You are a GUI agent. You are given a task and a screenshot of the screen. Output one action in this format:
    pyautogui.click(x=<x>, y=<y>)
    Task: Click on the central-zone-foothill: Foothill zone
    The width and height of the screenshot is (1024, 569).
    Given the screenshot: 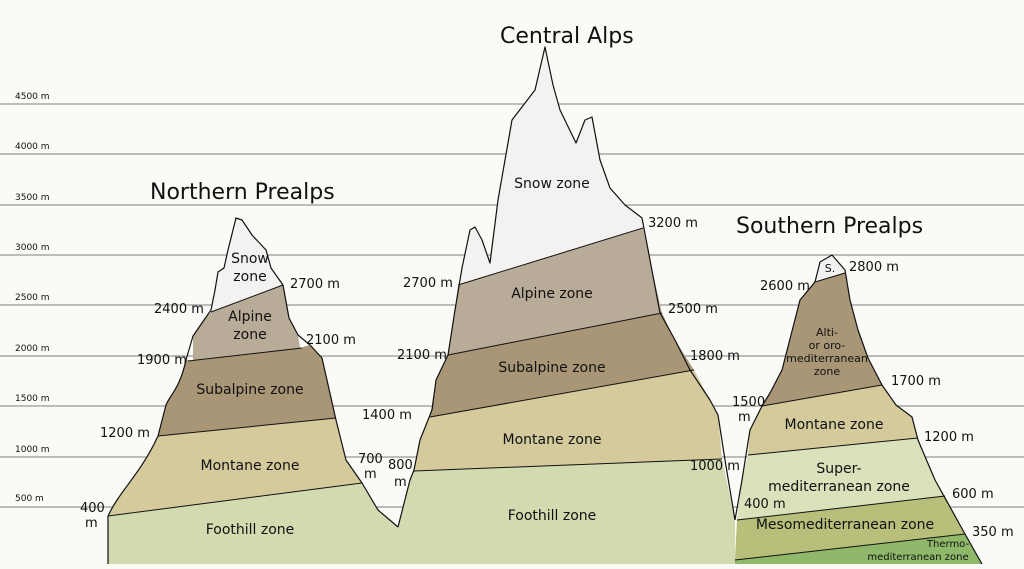 What is the action you would take?
    pyautogui.click(x=552, y=516)
    